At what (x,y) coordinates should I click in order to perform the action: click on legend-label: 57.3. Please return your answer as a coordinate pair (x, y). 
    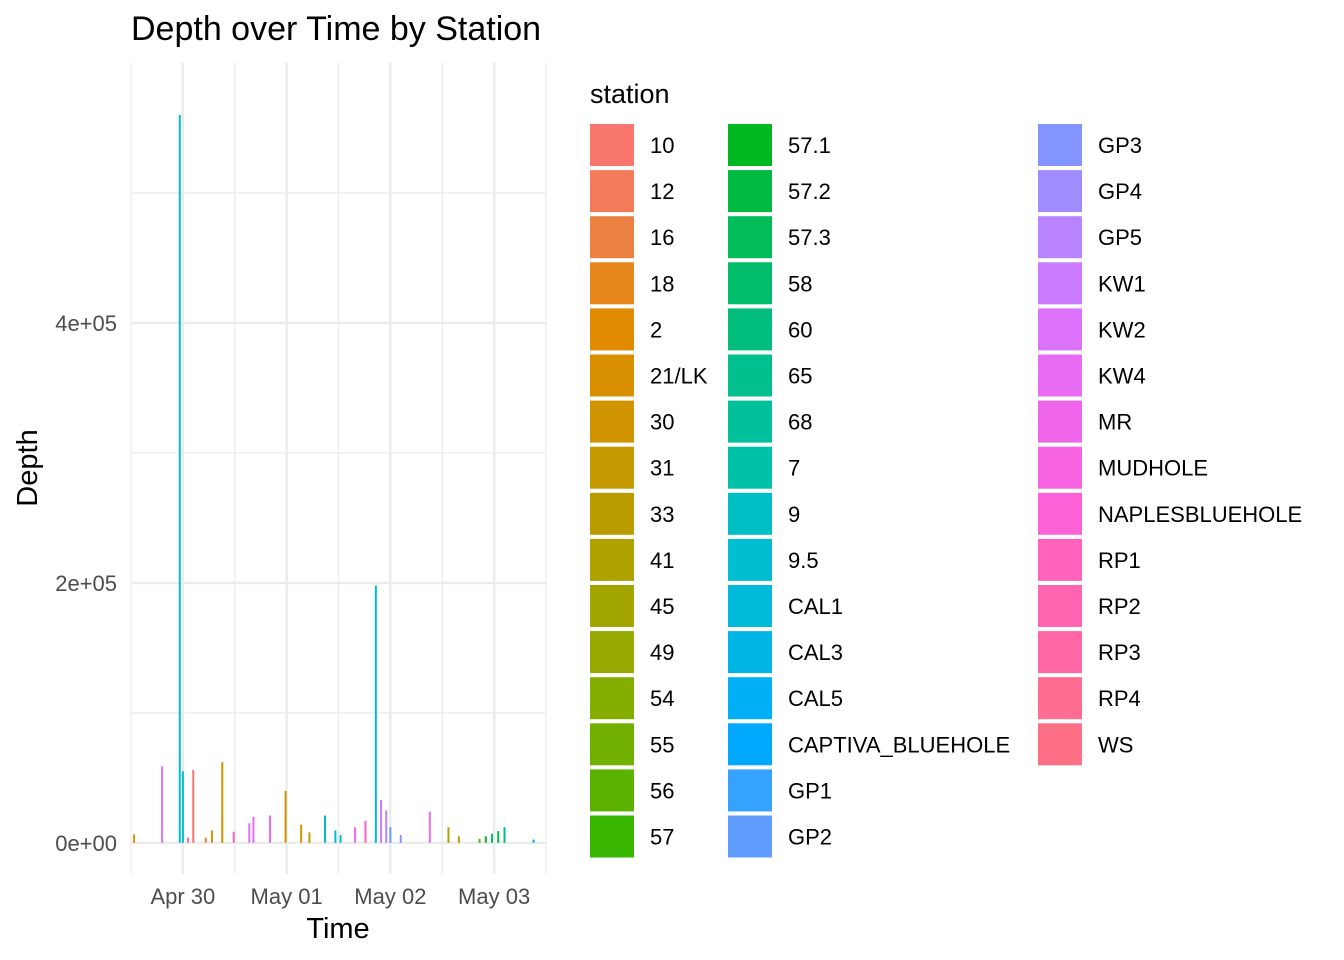
    Looking at the image, I should click on (809, 237).